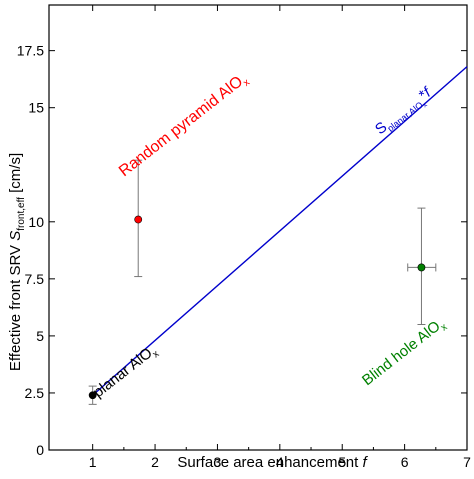  Describe the element at coordinates (125, 373) in the screenshot. I see `annotation-label: planar AlOx` at that location.